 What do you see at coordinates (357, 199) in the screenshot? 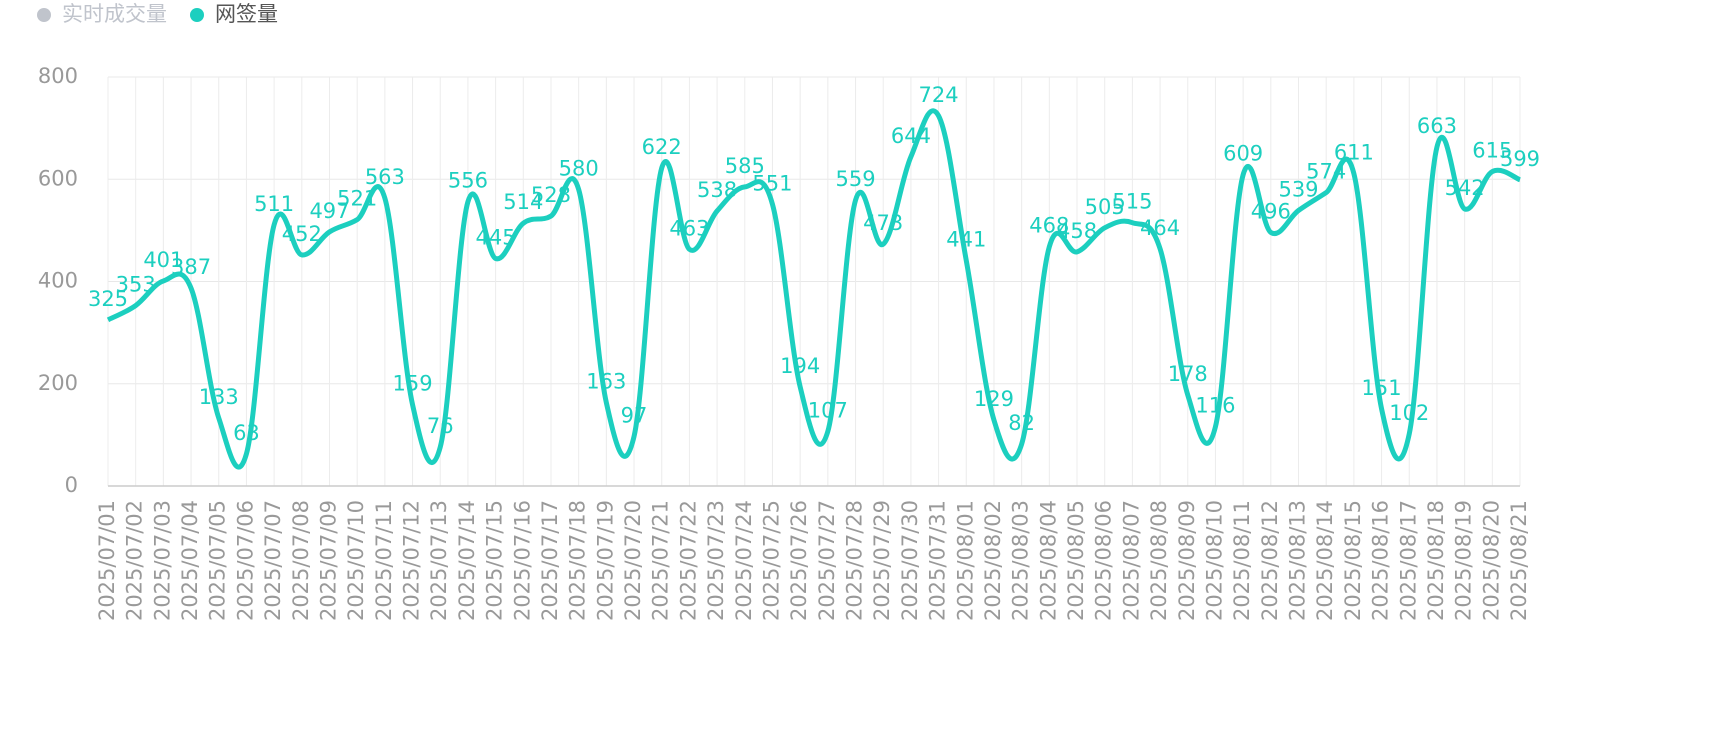
I see `data-label: 521` at bounding box center [357, 199].